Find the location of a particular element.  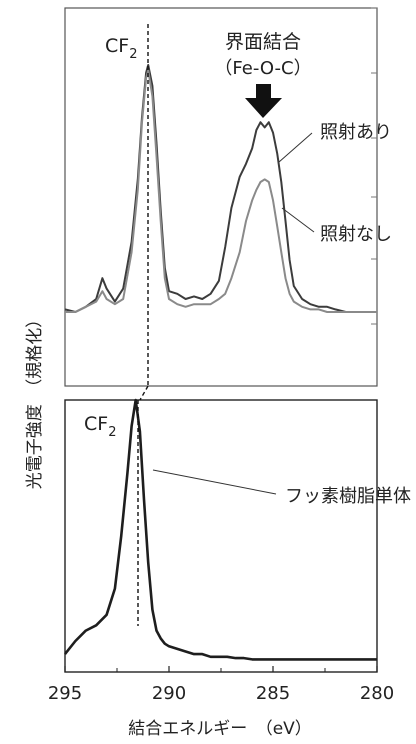

x-tick-label-1: 290 is located at coordinates (169, 693).